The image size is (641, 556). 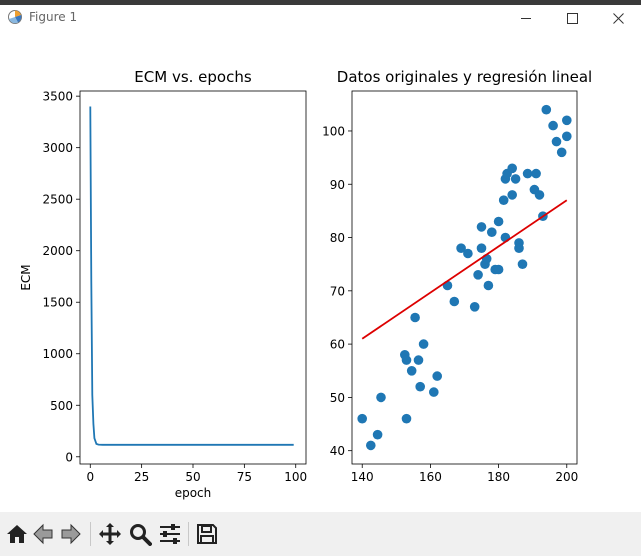 I want to click on chart-title: ECM vs. epochs, so click(x=193, y=77).